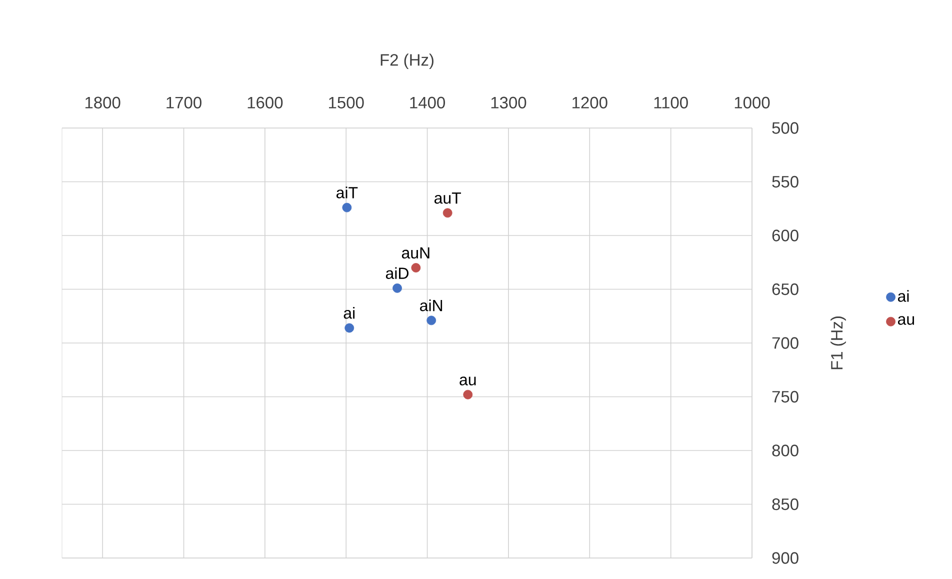 This screenshot has height=579, width=952. Describe the element at coordinates (785, 450) in the screenshot. I see `y-tick-label: 800` at that location.